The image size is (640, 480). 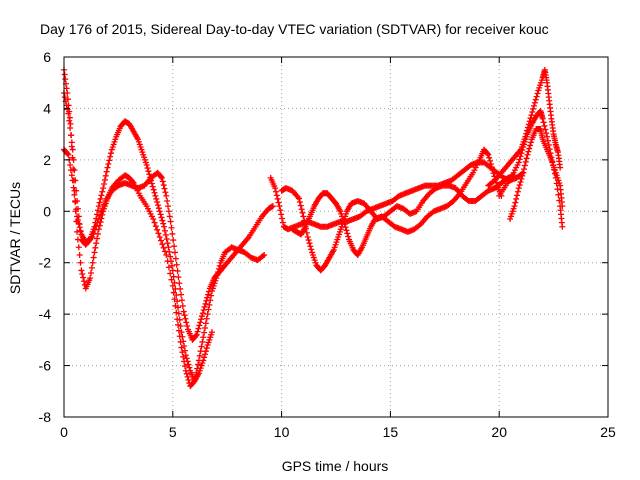 What do you see at coordinates (47, 211) in the screenshot?
I see `y-tick-label: 0` at bounding box center [47, 211].